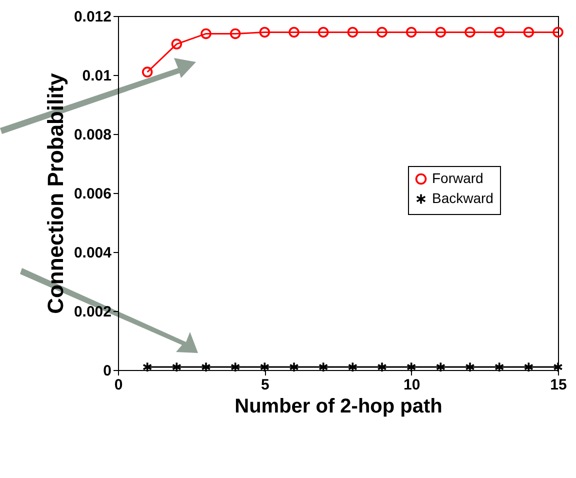 This screenshot has height=478, width=576. Describe the element at coordinates (93, 253) in the screenshot. I see `y-tick-label: 0.004` at that location.